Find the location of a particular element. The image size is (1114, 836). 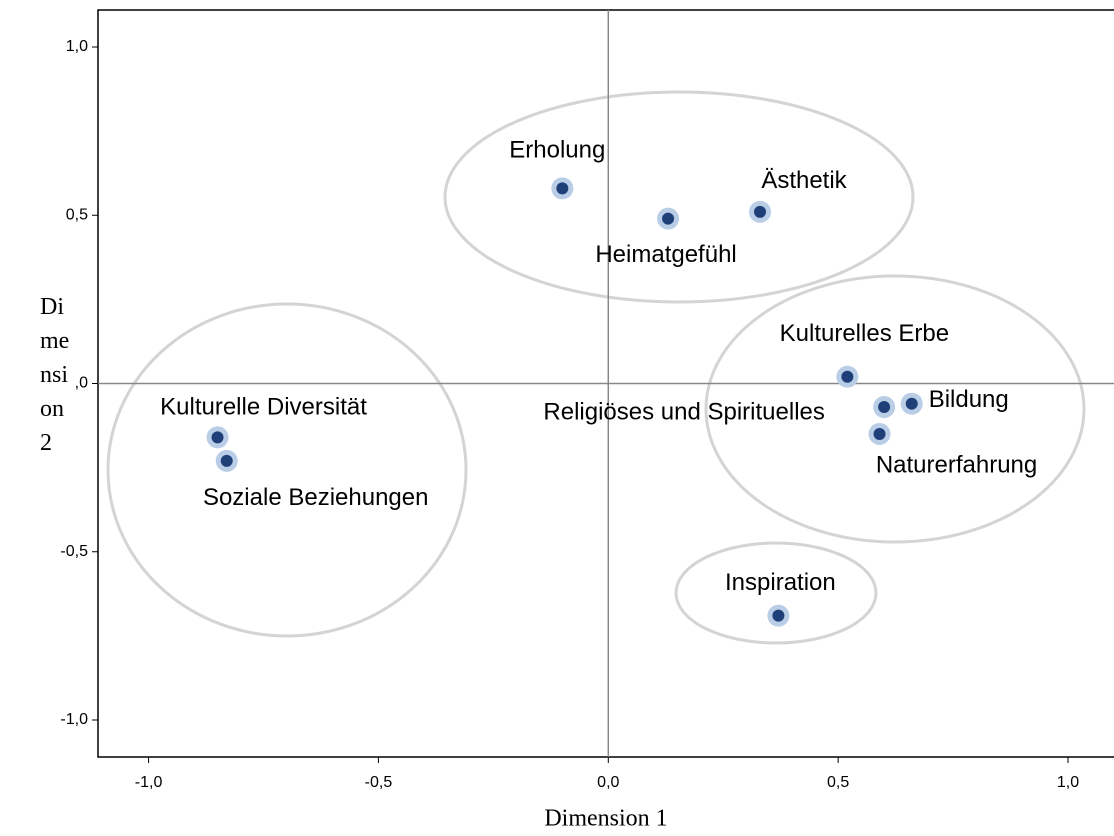

point-label: Bildung is located at coordinates (969, 399).